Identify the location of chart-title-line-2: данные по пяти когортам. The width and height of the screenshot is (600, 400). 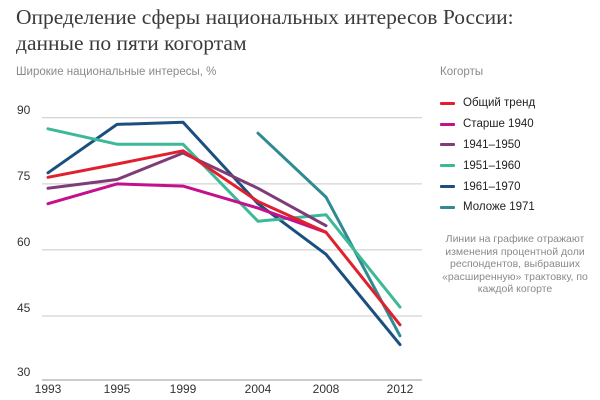
(131, 43).